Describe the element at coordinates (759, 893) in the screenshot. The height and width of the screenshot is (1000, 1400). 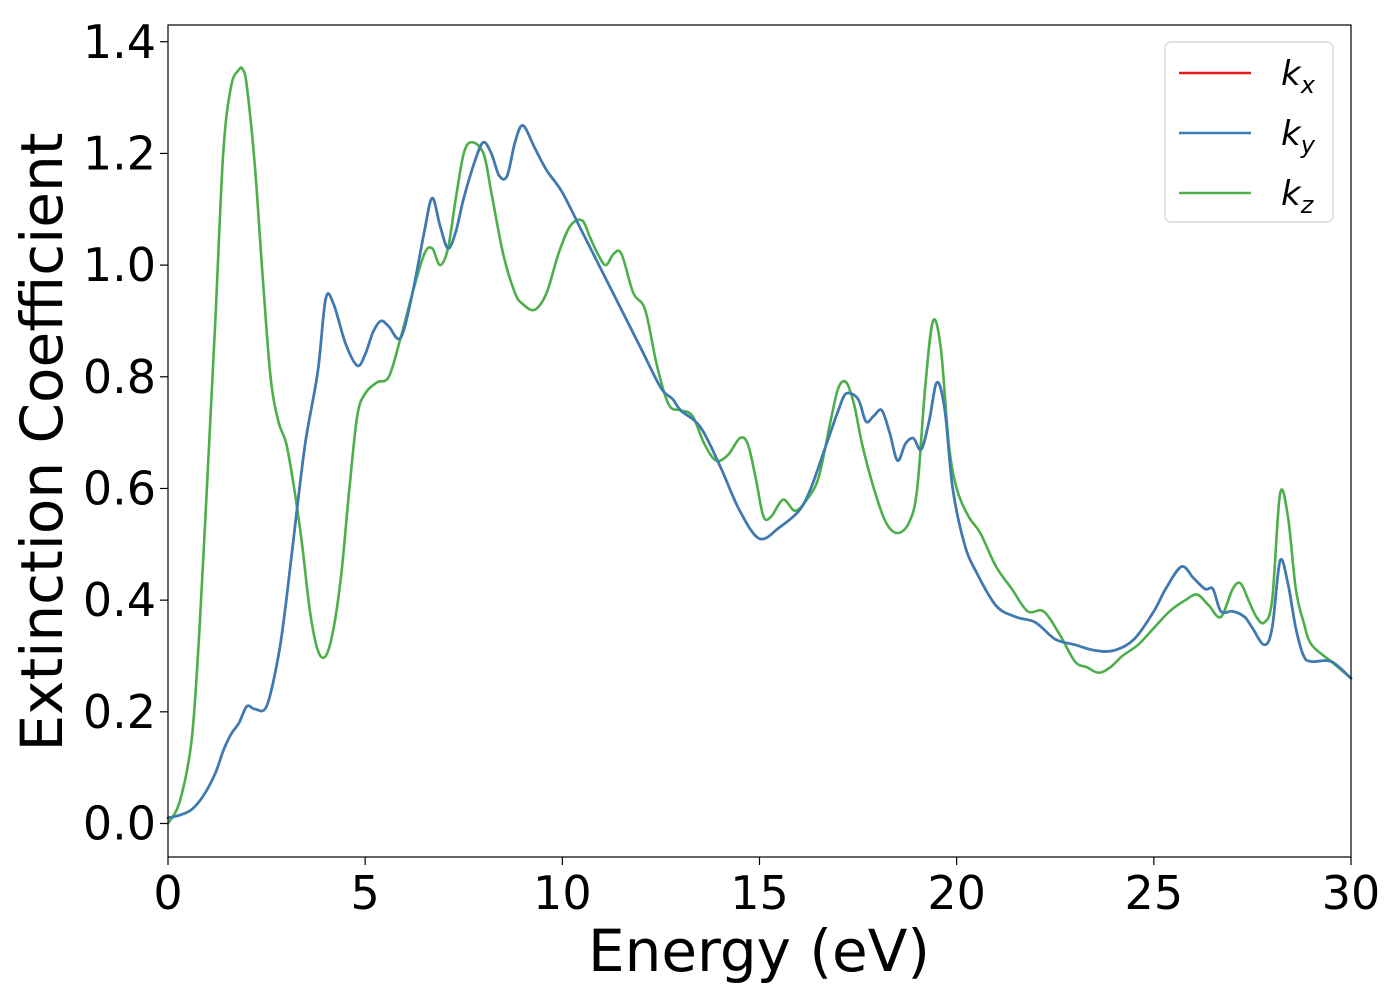
I see `x-tick-label: 15` at that location.